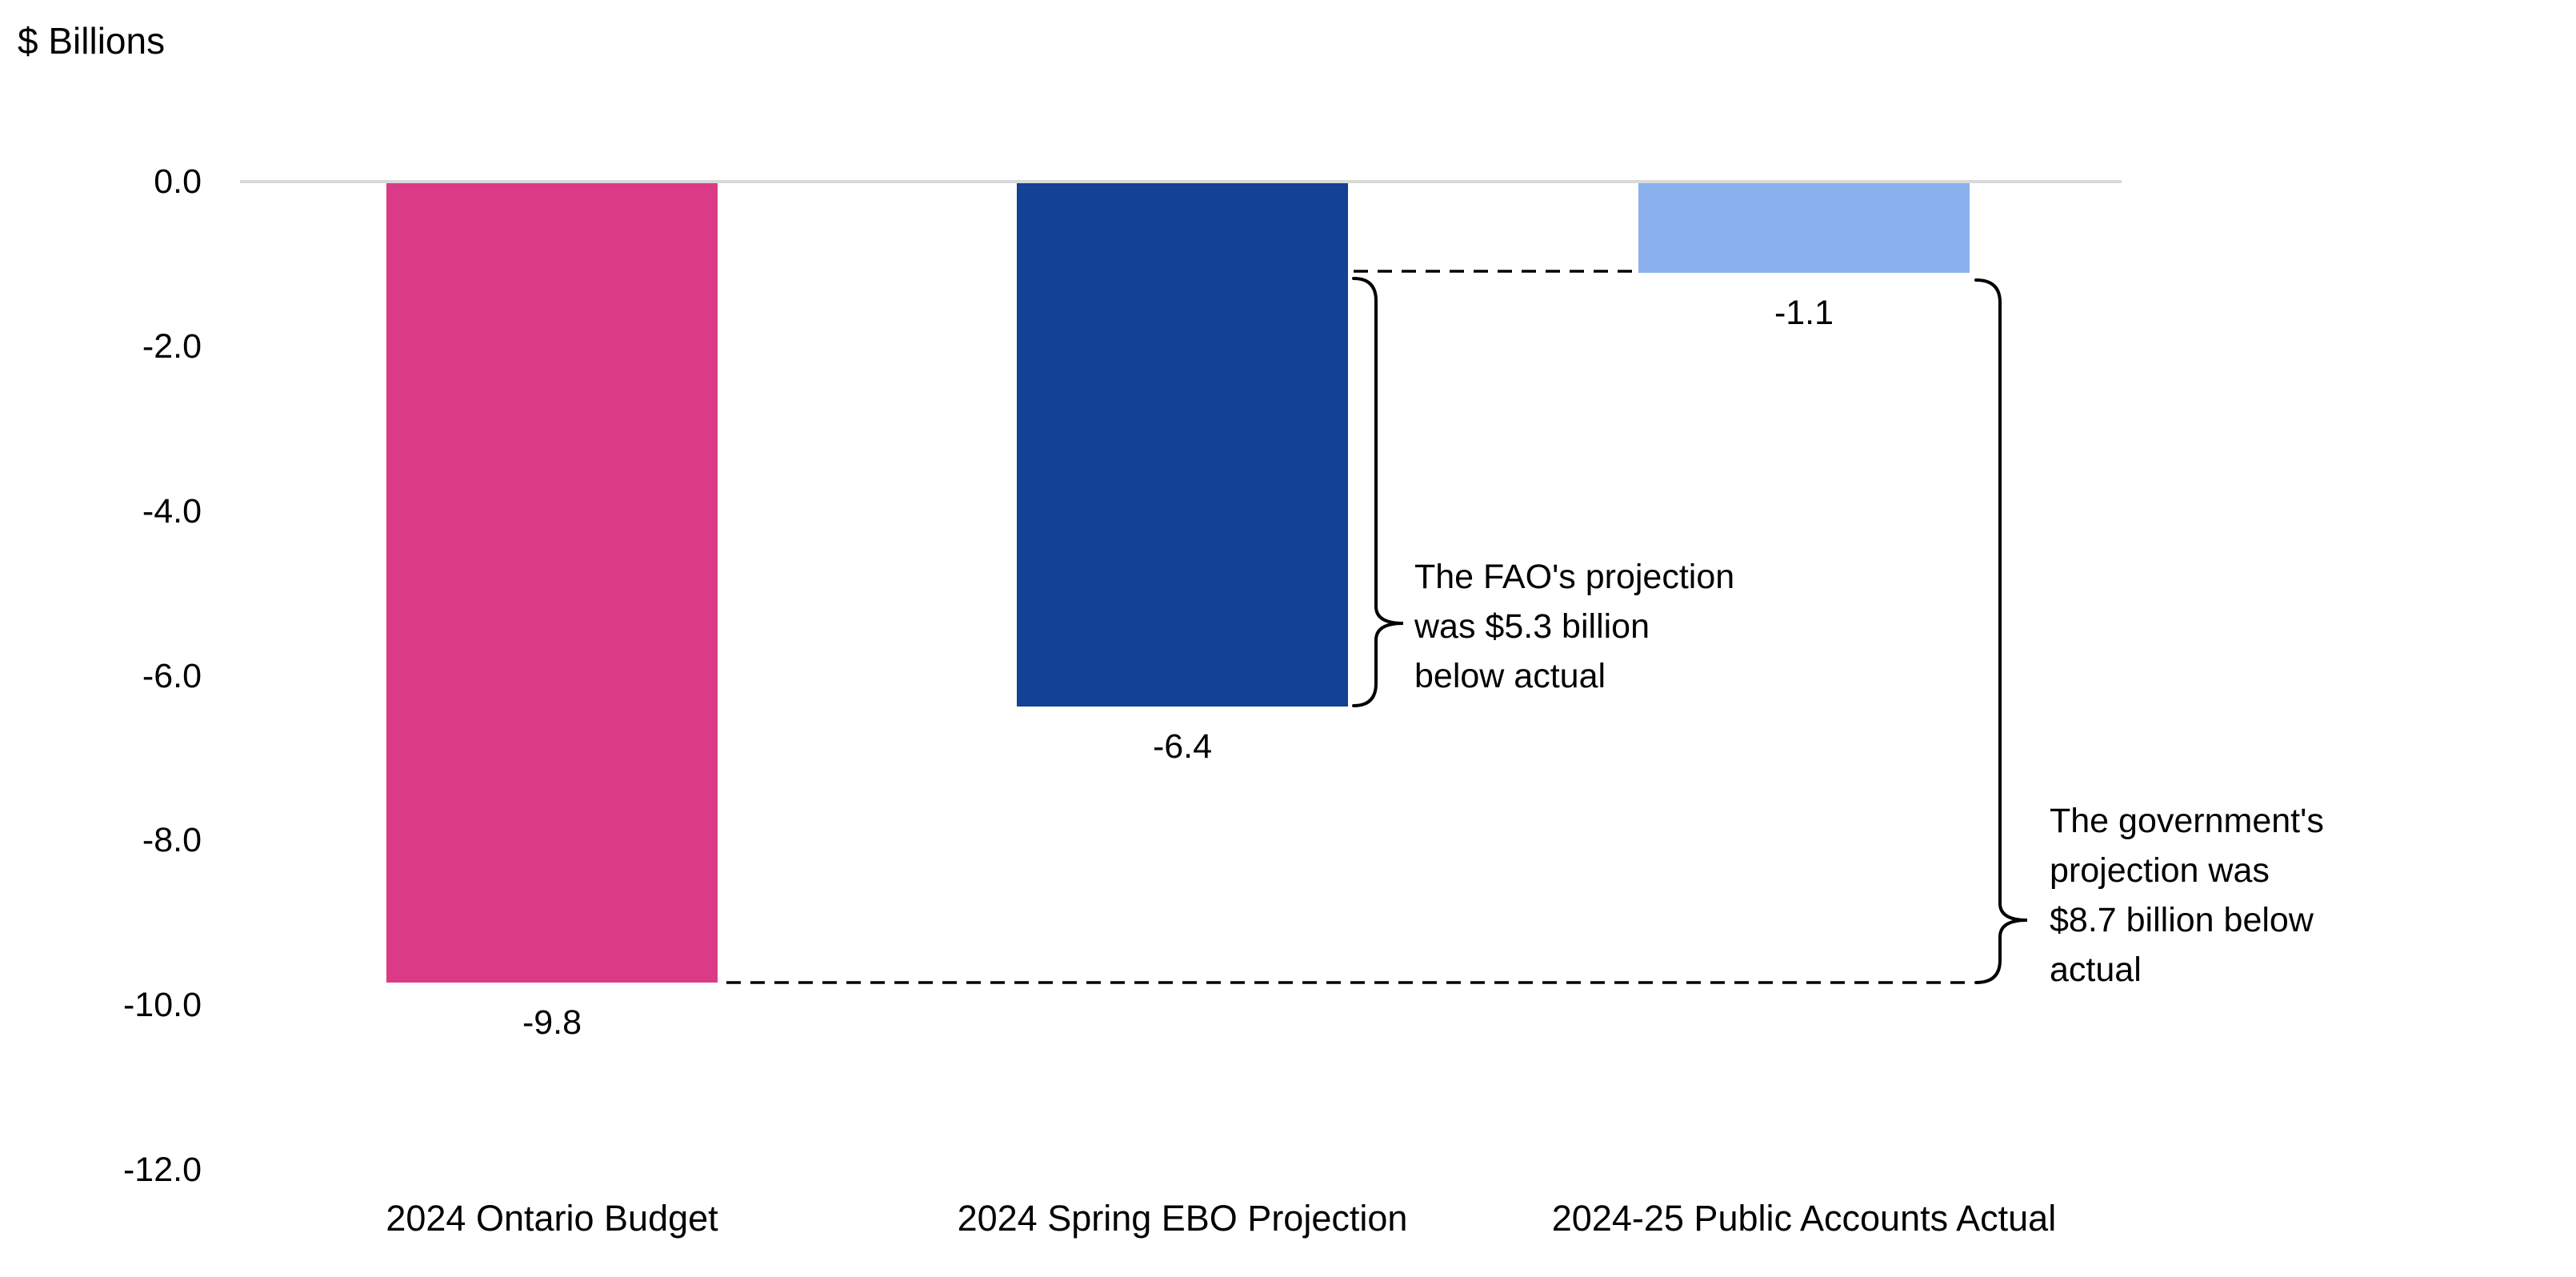 The width and height of the screenshot is (2576, 1277). What do you see at coordinates (1181, 181) in the screenshot?
I see `zero-gridline` at bounding box center [1181, 181].